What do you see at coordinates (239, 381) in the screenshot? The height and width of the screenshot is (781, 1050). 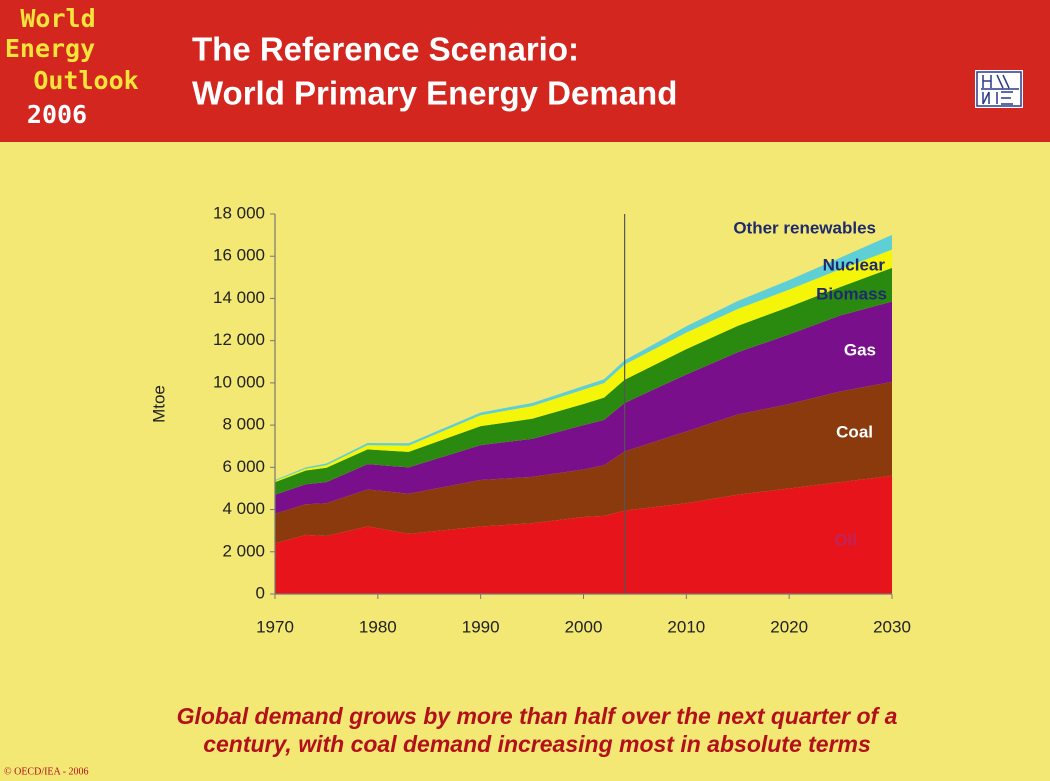 I see `y-tick-label: 10 000` at bounding box center [239, 381].